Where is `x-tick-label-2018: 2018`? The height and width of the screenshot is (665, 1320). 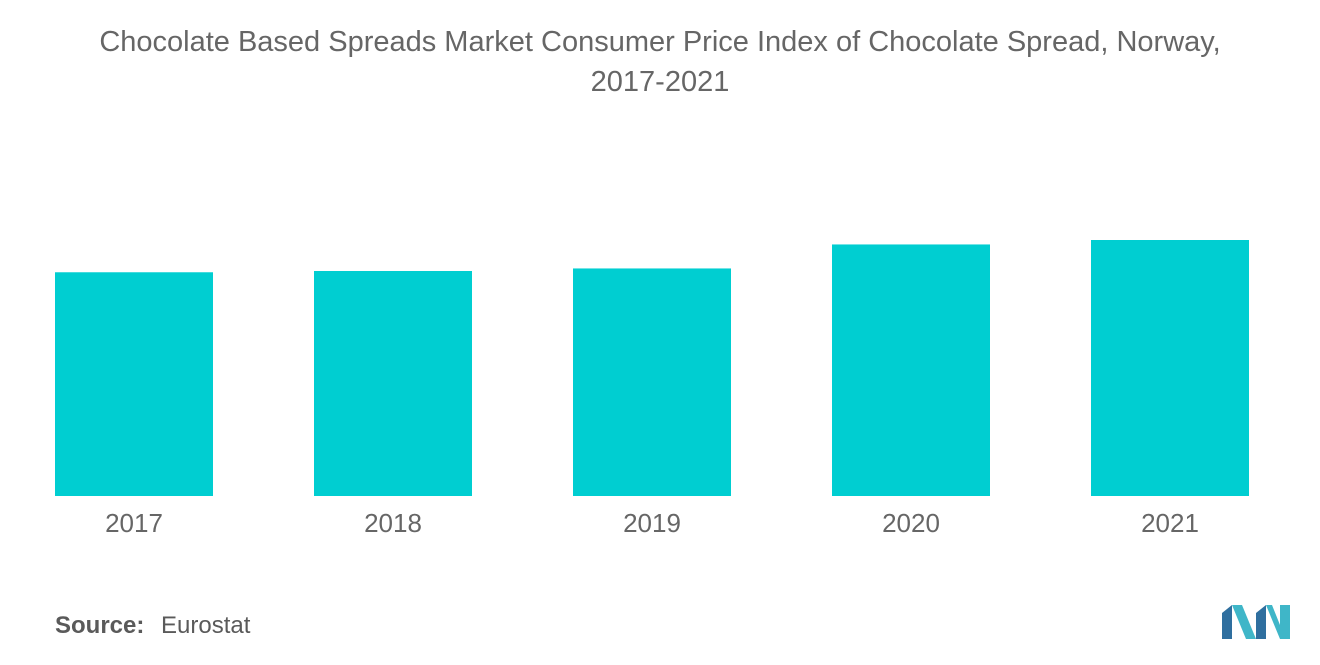
x-tick-label-2018: 2018 is located at coordinates (393, 523).